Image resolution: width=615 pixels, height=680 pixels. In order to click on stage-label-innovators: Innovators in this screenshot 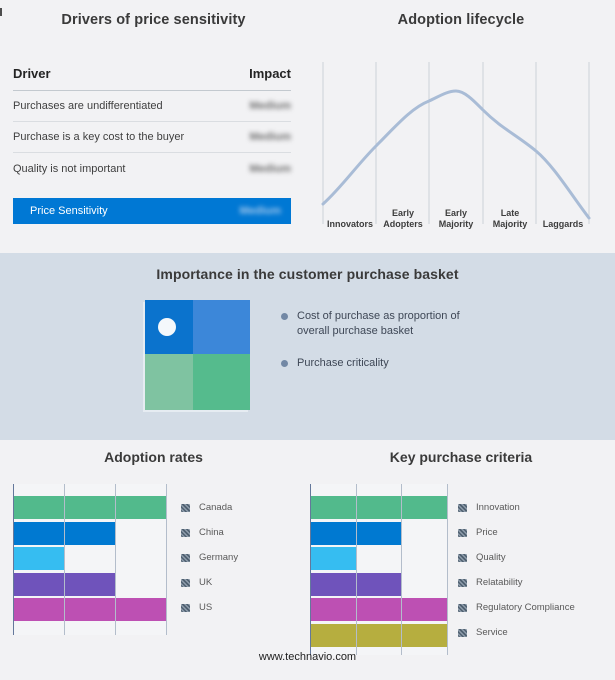, I will do `click(349, 224)`.